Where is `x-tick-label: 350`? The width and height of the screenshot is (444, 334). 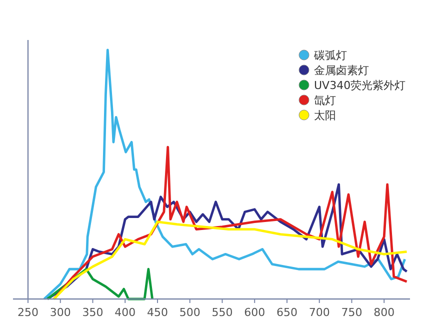 x-tick-label: 350 is located at coordinates (93, 312).